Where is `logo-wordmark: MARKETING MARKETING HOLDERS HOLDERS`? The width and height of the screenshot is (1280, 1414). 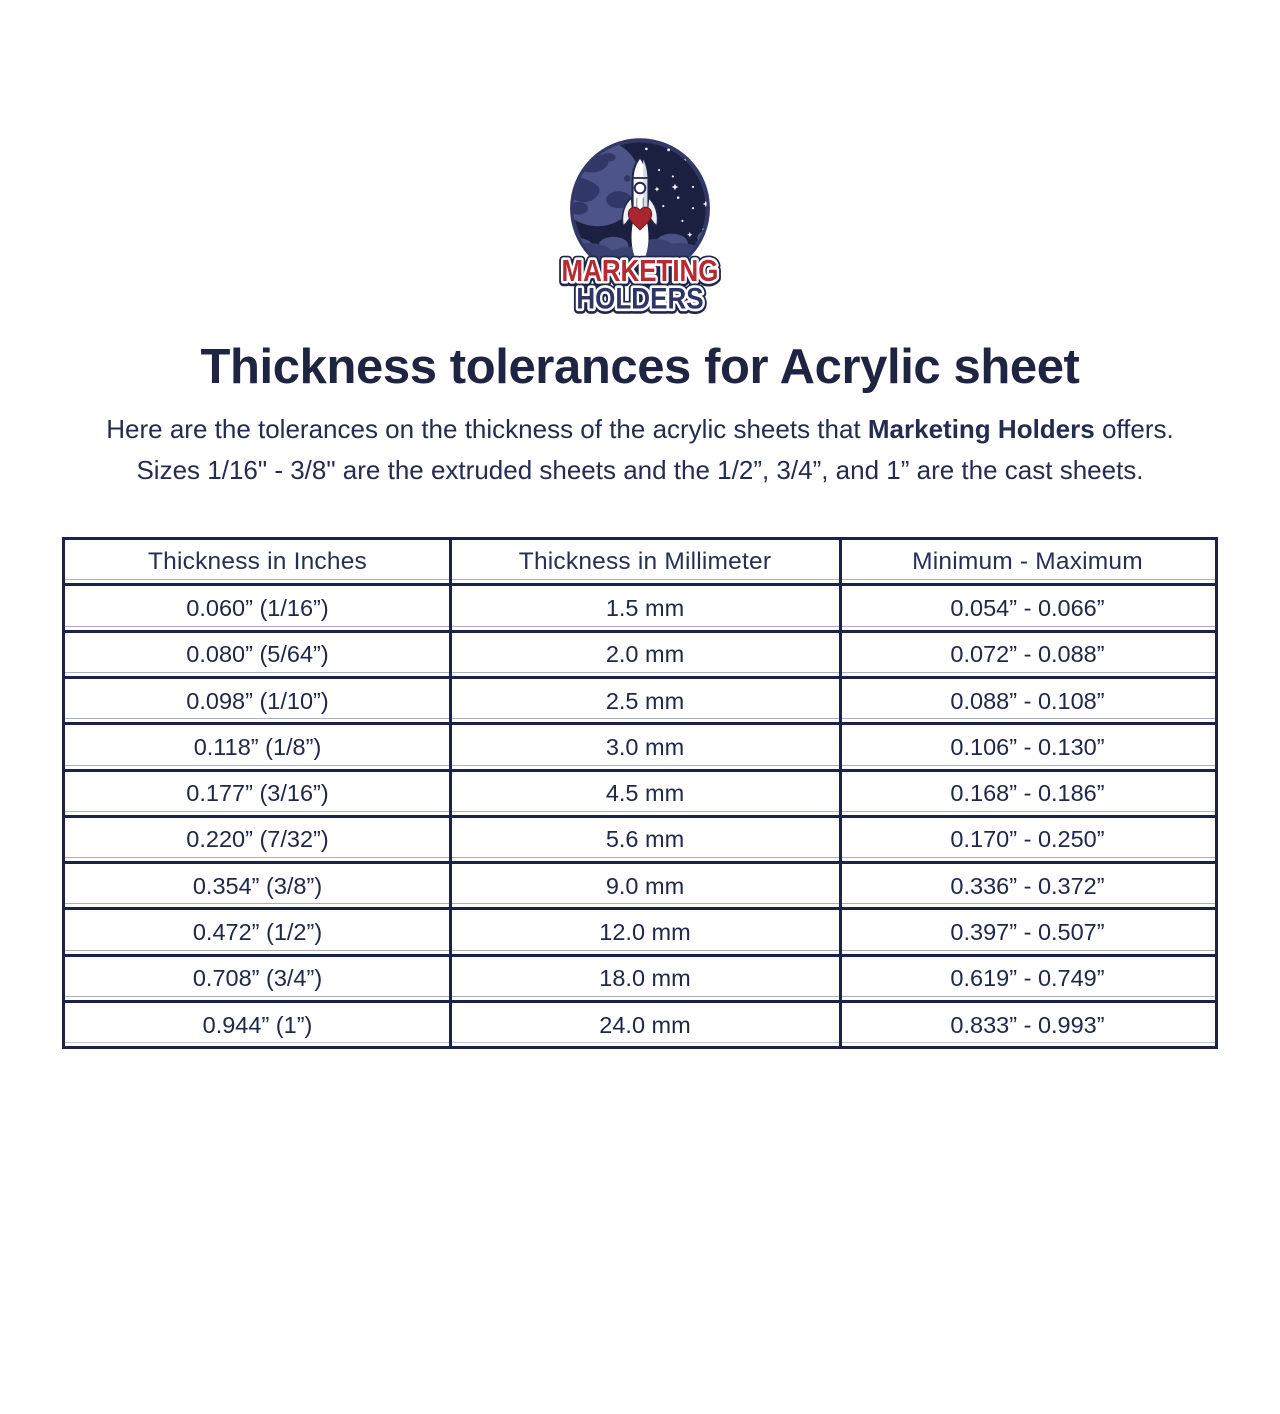
logo-wordmark: MARKETING MARKETING HOLDERS HOLDERS is located at coordinates (640, 286).